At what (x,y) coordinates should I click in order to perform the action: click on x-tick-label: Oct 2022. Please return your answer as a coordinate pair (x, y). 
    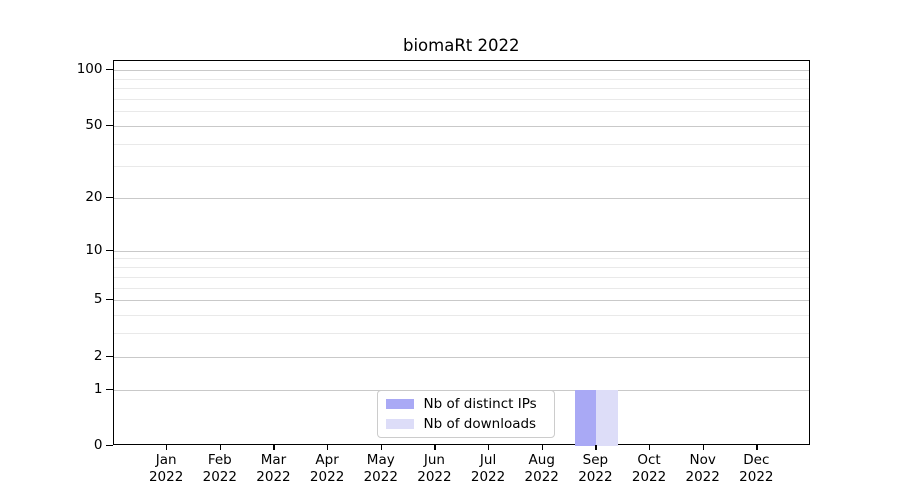
    Looking at the image, I should click on (649, 468).